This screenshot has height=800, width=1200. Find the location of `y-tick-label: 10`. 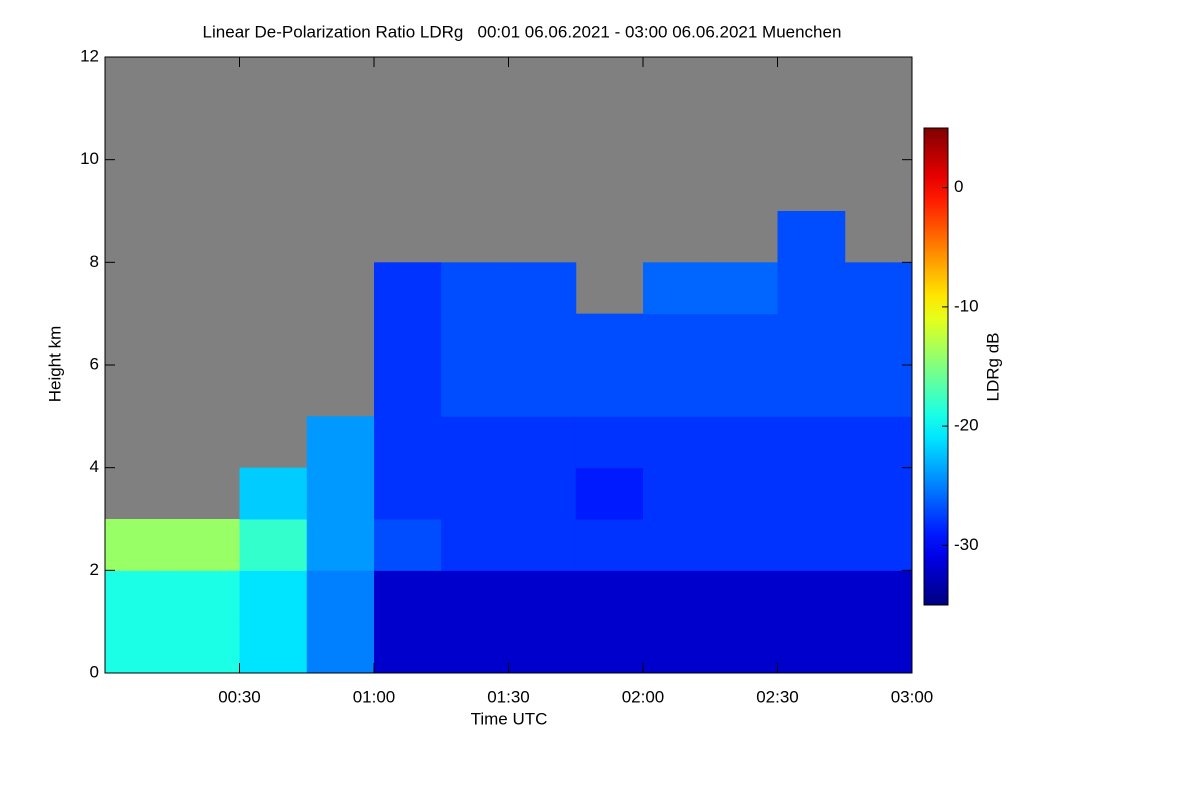

y-tick-label: 10 is located at coordinates (89, 158).